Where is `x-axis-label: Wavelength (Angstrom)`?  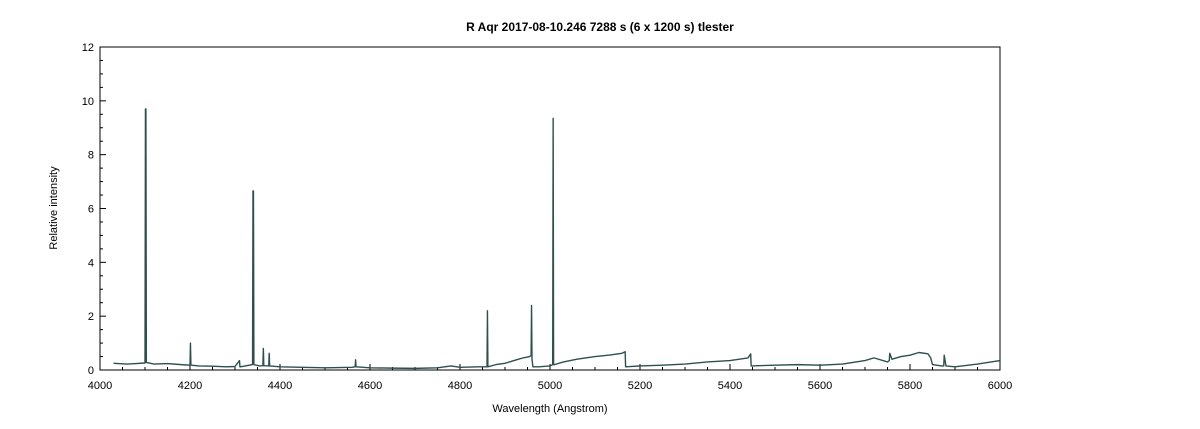 x-axis-label: Wavelength (Angstrom) is located at coordinates (549, 409).